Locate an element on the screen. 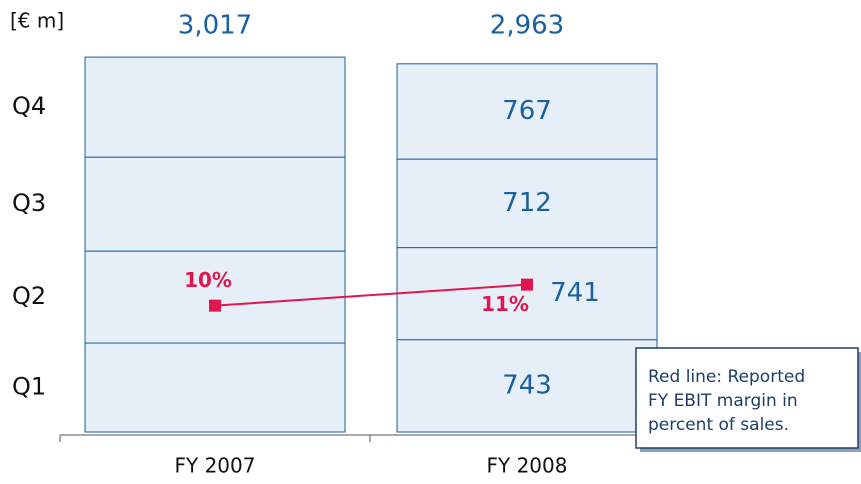 The height and width of the screenshot is (484, 861). margin-line is located at coordinates (371, 295).